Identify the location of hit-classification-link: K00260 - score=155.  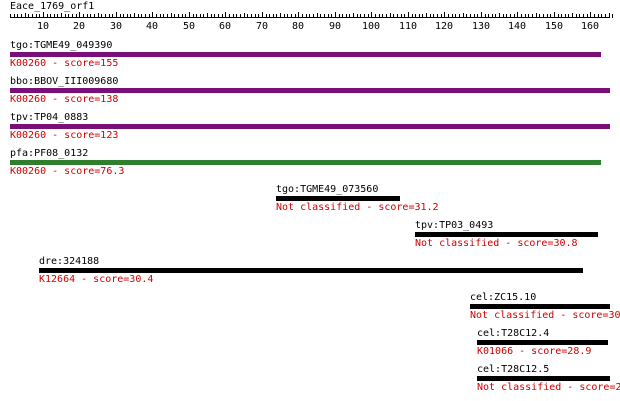
(64, 63).